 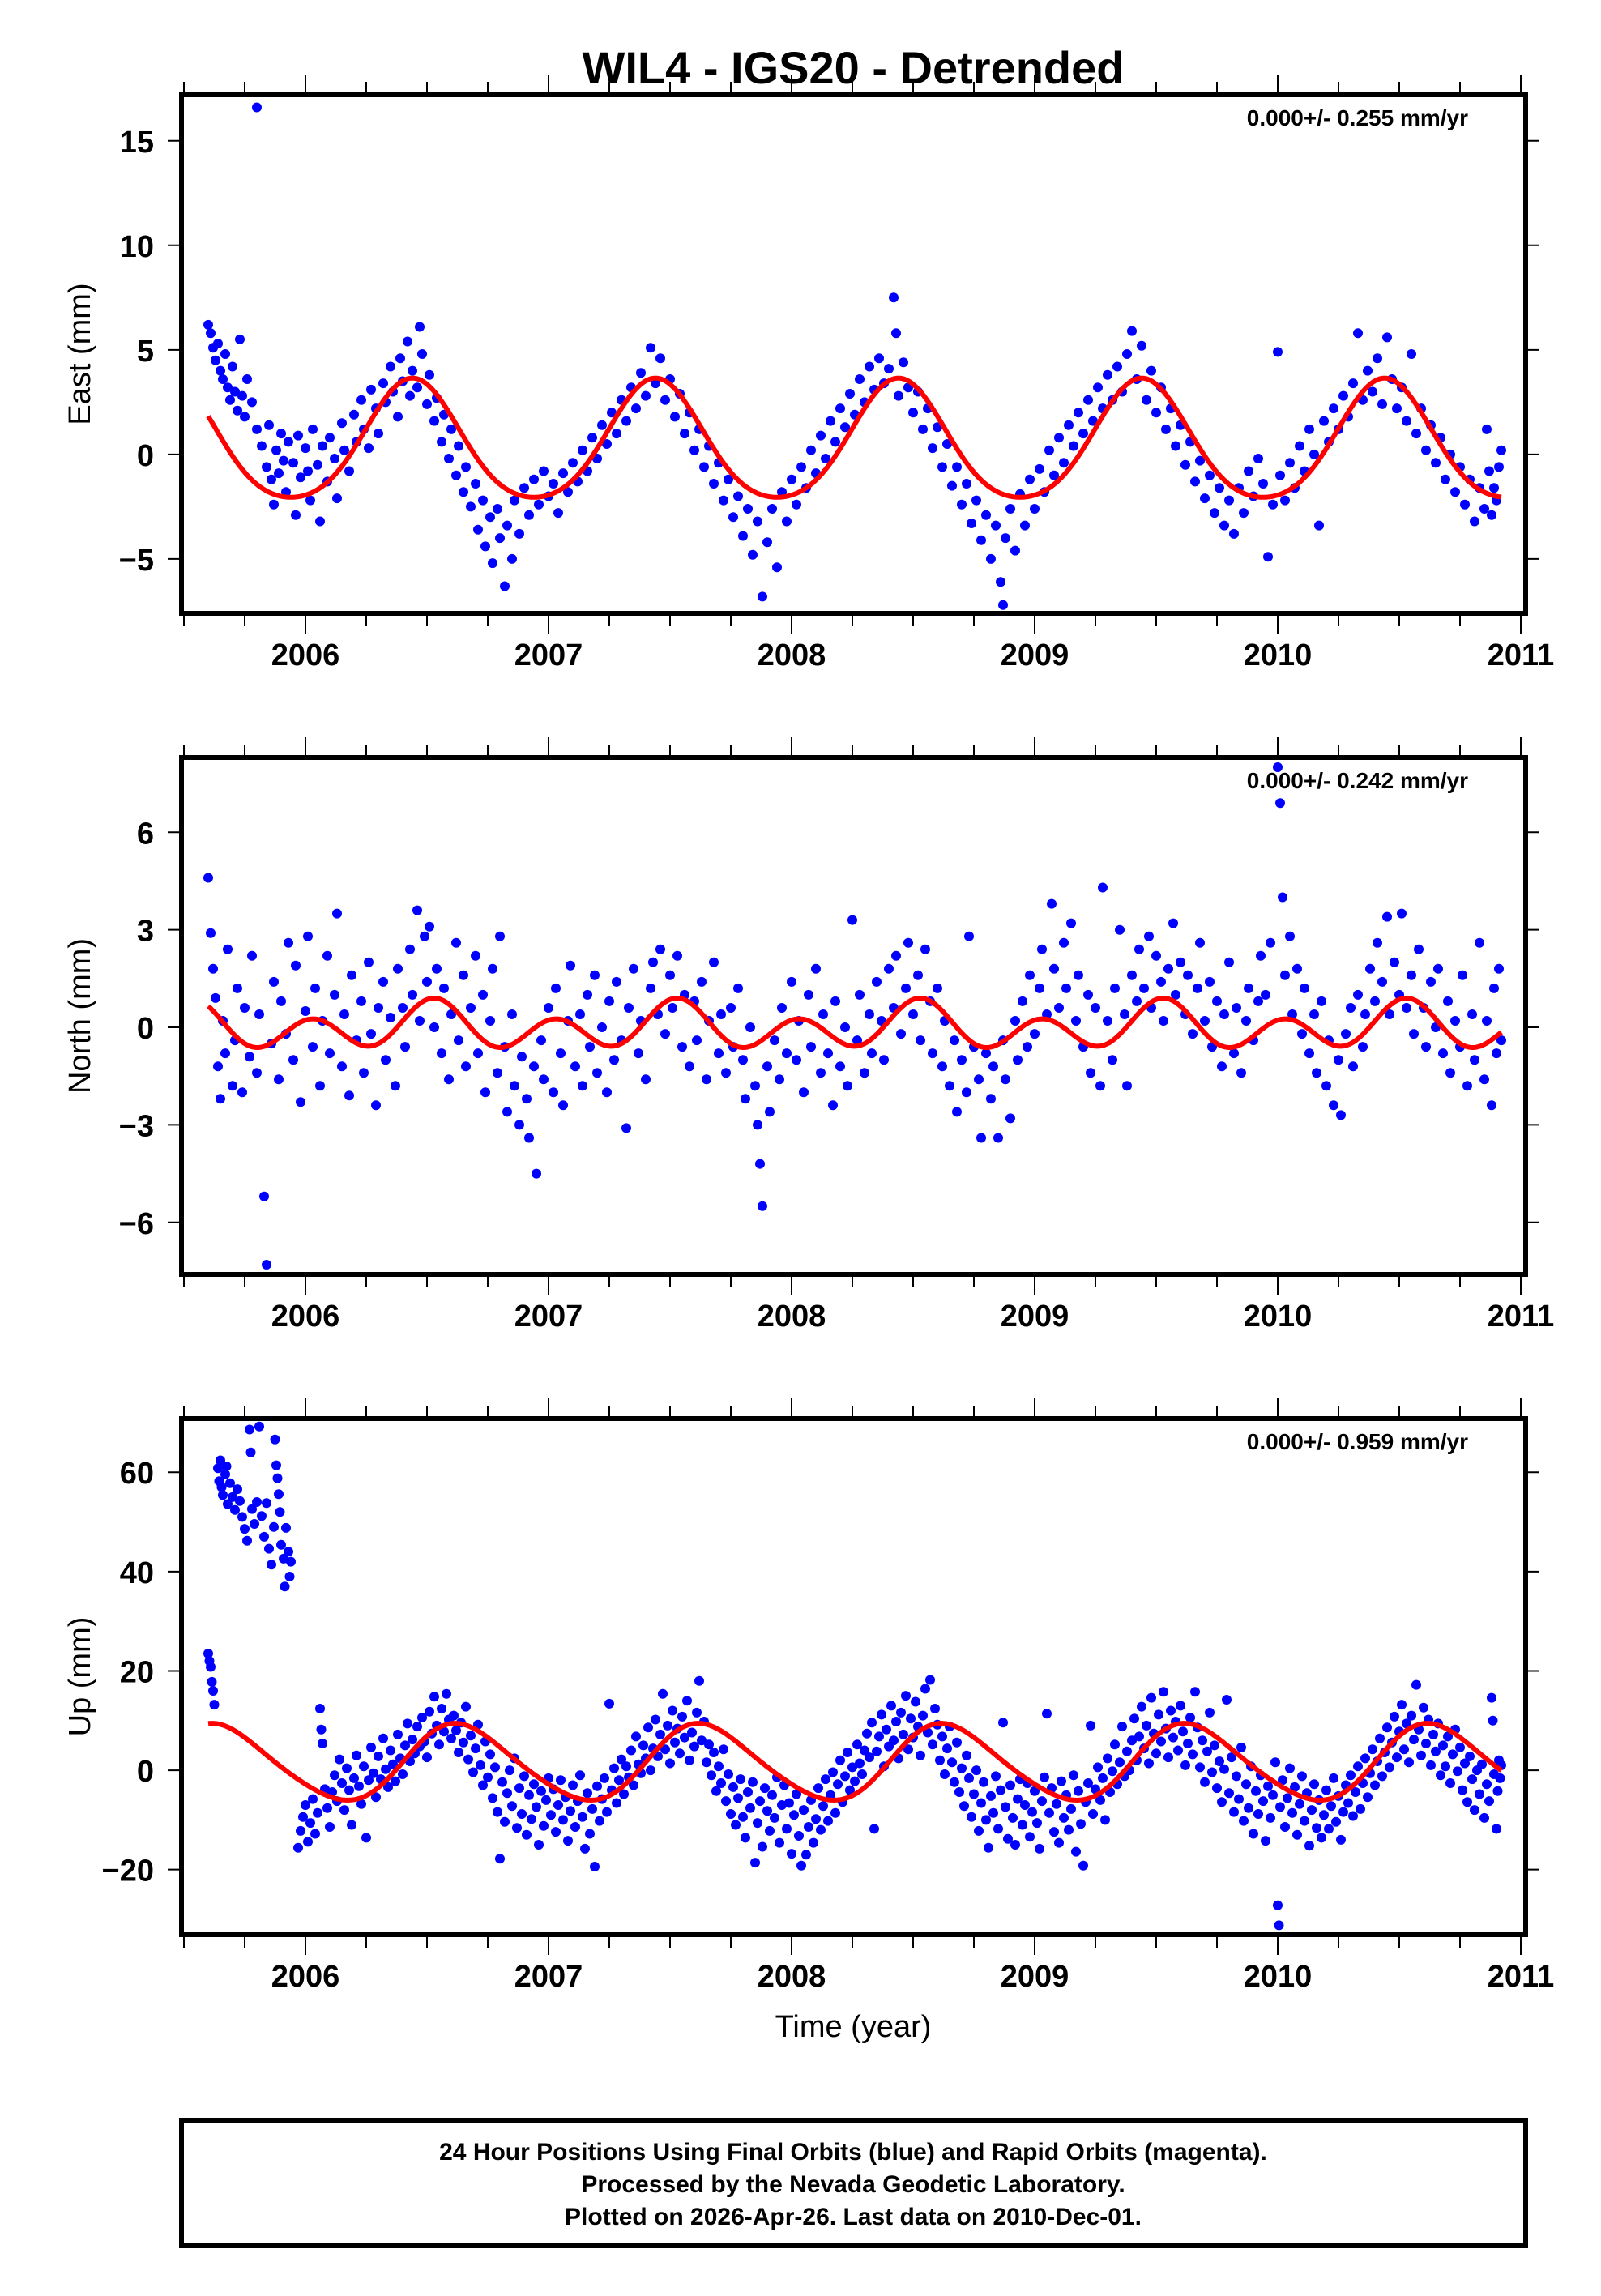 I want to click on x-tick-label: 2010, so click(x=1279, y=1317).